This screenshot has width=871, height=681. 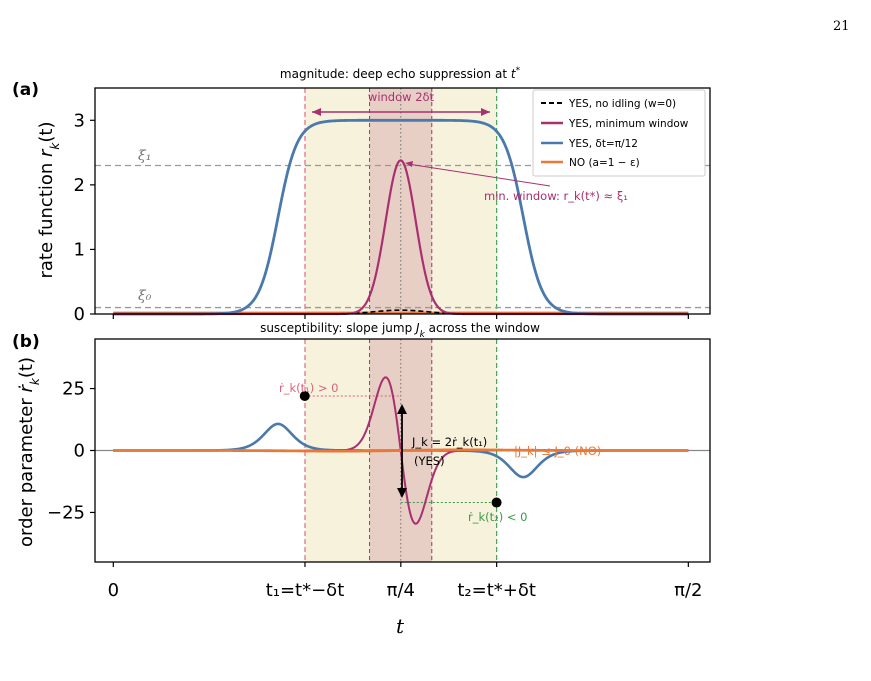 I want to click on panel-b-ylabel: order parameter ṙk(t), so click(x=29, y=452).